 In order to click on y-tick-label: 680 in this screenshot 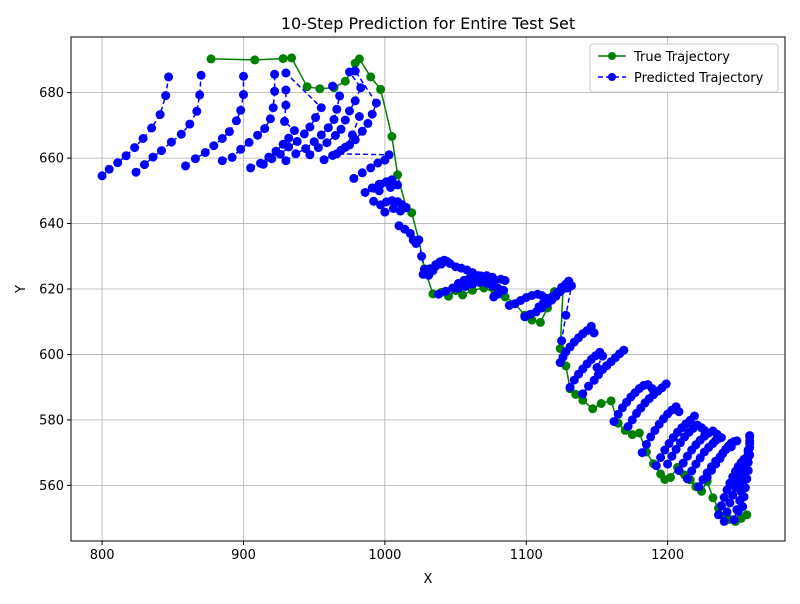, I will do `click(51, 93)`.